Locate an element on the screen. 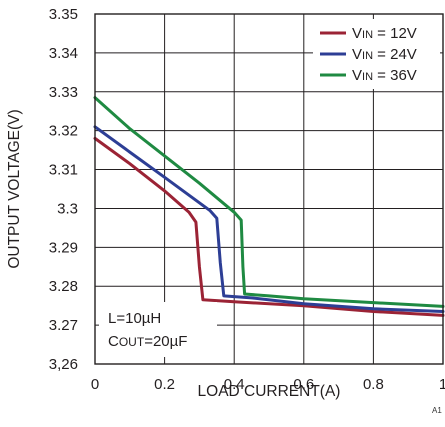 Image resolution: width=445 pixels, height=427 pixels. inductor-capacitor-note: L=10µH COUT=20µF is located at coordinates (158, 329).